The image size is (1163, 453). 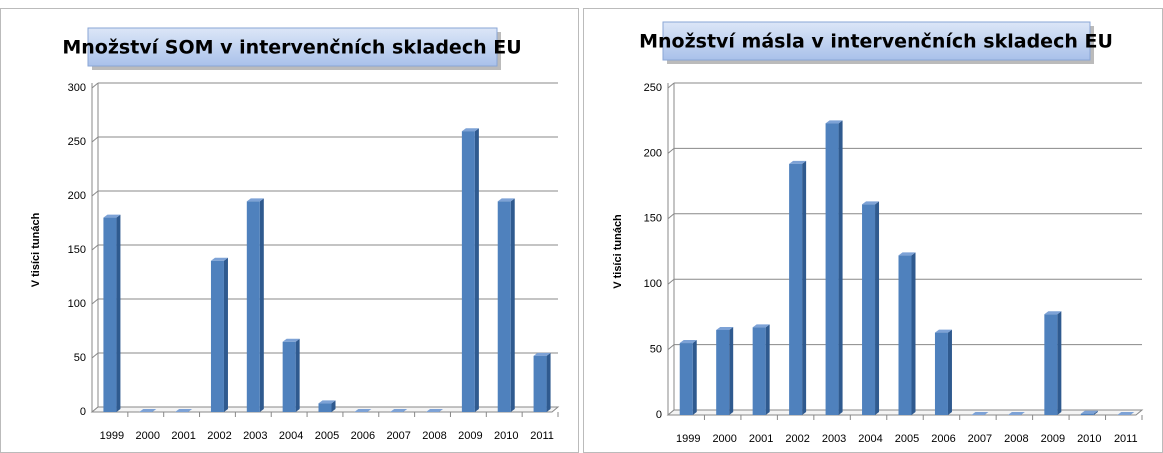 I want to click on y-axis-label: V tisíci tunách, so click(x=36, y=249).